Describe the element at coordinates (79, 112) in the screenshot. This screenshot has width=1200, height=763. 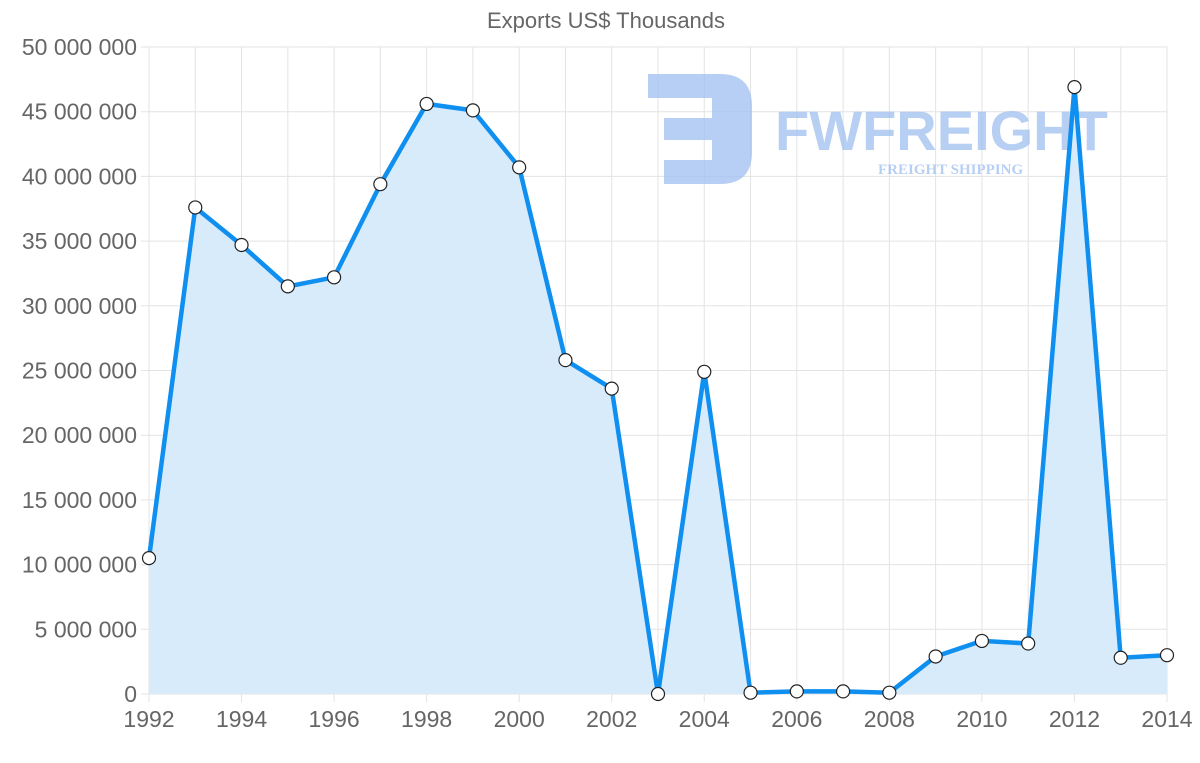
I see `svg-text: 45 000 000` at that location.